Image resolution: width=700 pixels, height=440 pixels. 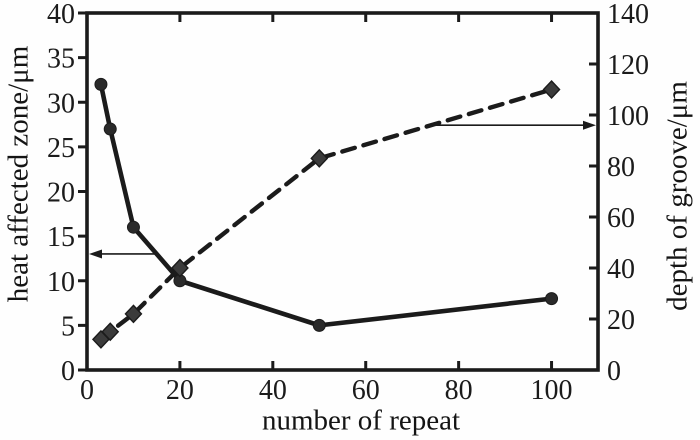 I want to click on x-tick-label: 60, so click(x=366, y=390).